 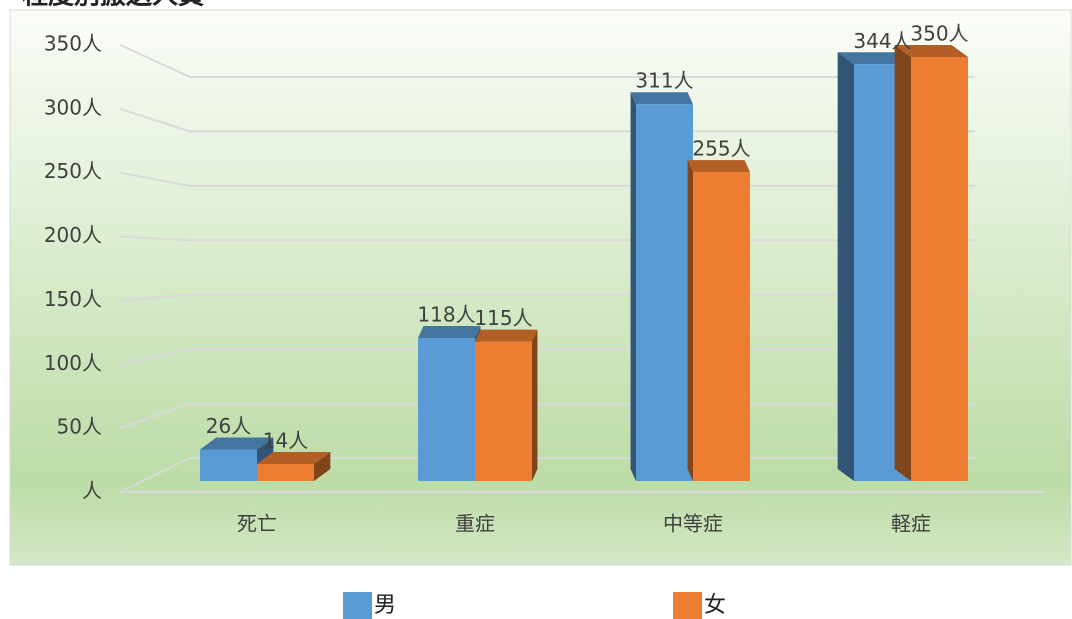 What do you see at coordinates (693, 524) in the screenshot?
I see `x-tick-label: 中等症` at bounding box center [693, 524].